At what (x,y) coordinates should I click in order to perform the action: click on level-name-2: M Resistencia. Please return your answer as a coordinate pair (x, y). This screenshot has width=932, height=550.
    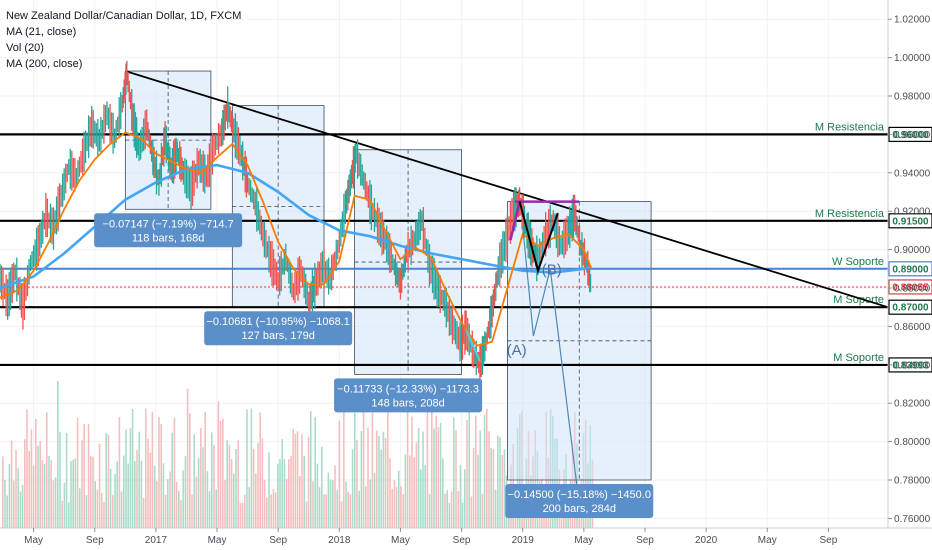
    Looking at the image, I should click on (850, 214).